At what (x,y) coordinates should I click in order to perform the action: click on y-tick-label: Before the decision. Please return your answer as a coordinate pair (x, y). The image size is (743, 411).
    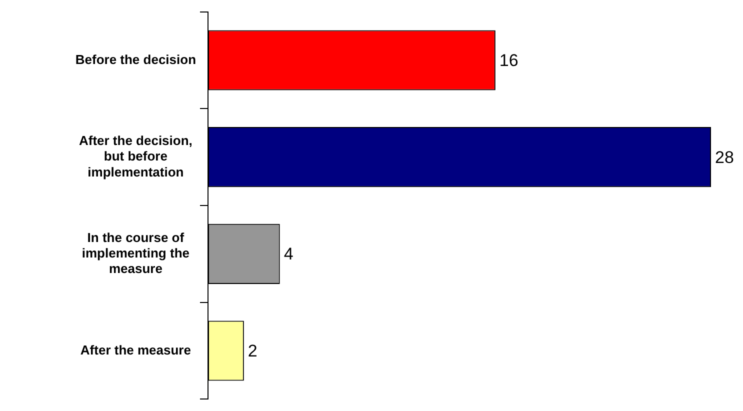
    Looking at the image, I should click on (135, 59).